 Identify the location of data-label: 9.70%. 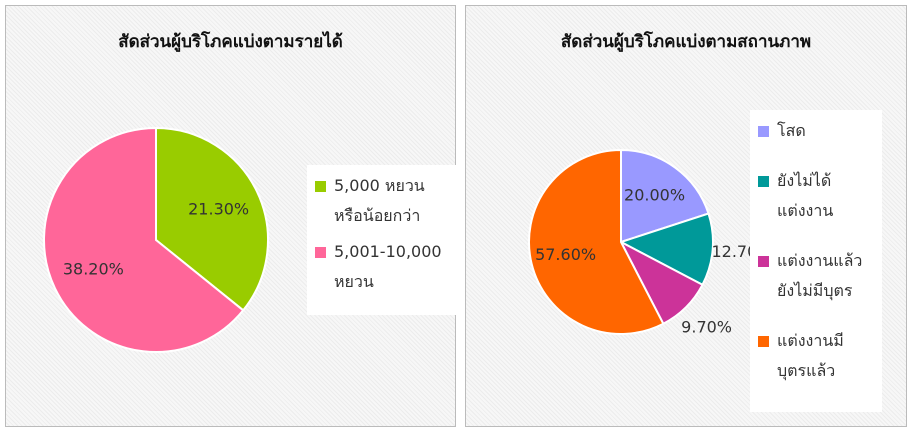
(706, 327).